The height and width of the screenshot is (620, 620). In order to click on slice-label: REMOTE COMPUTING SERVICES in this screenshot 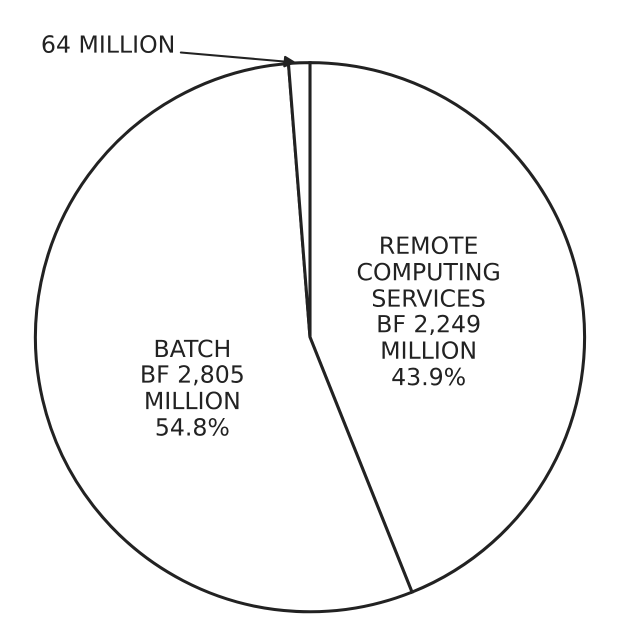, I will do `click(428, 272)`.